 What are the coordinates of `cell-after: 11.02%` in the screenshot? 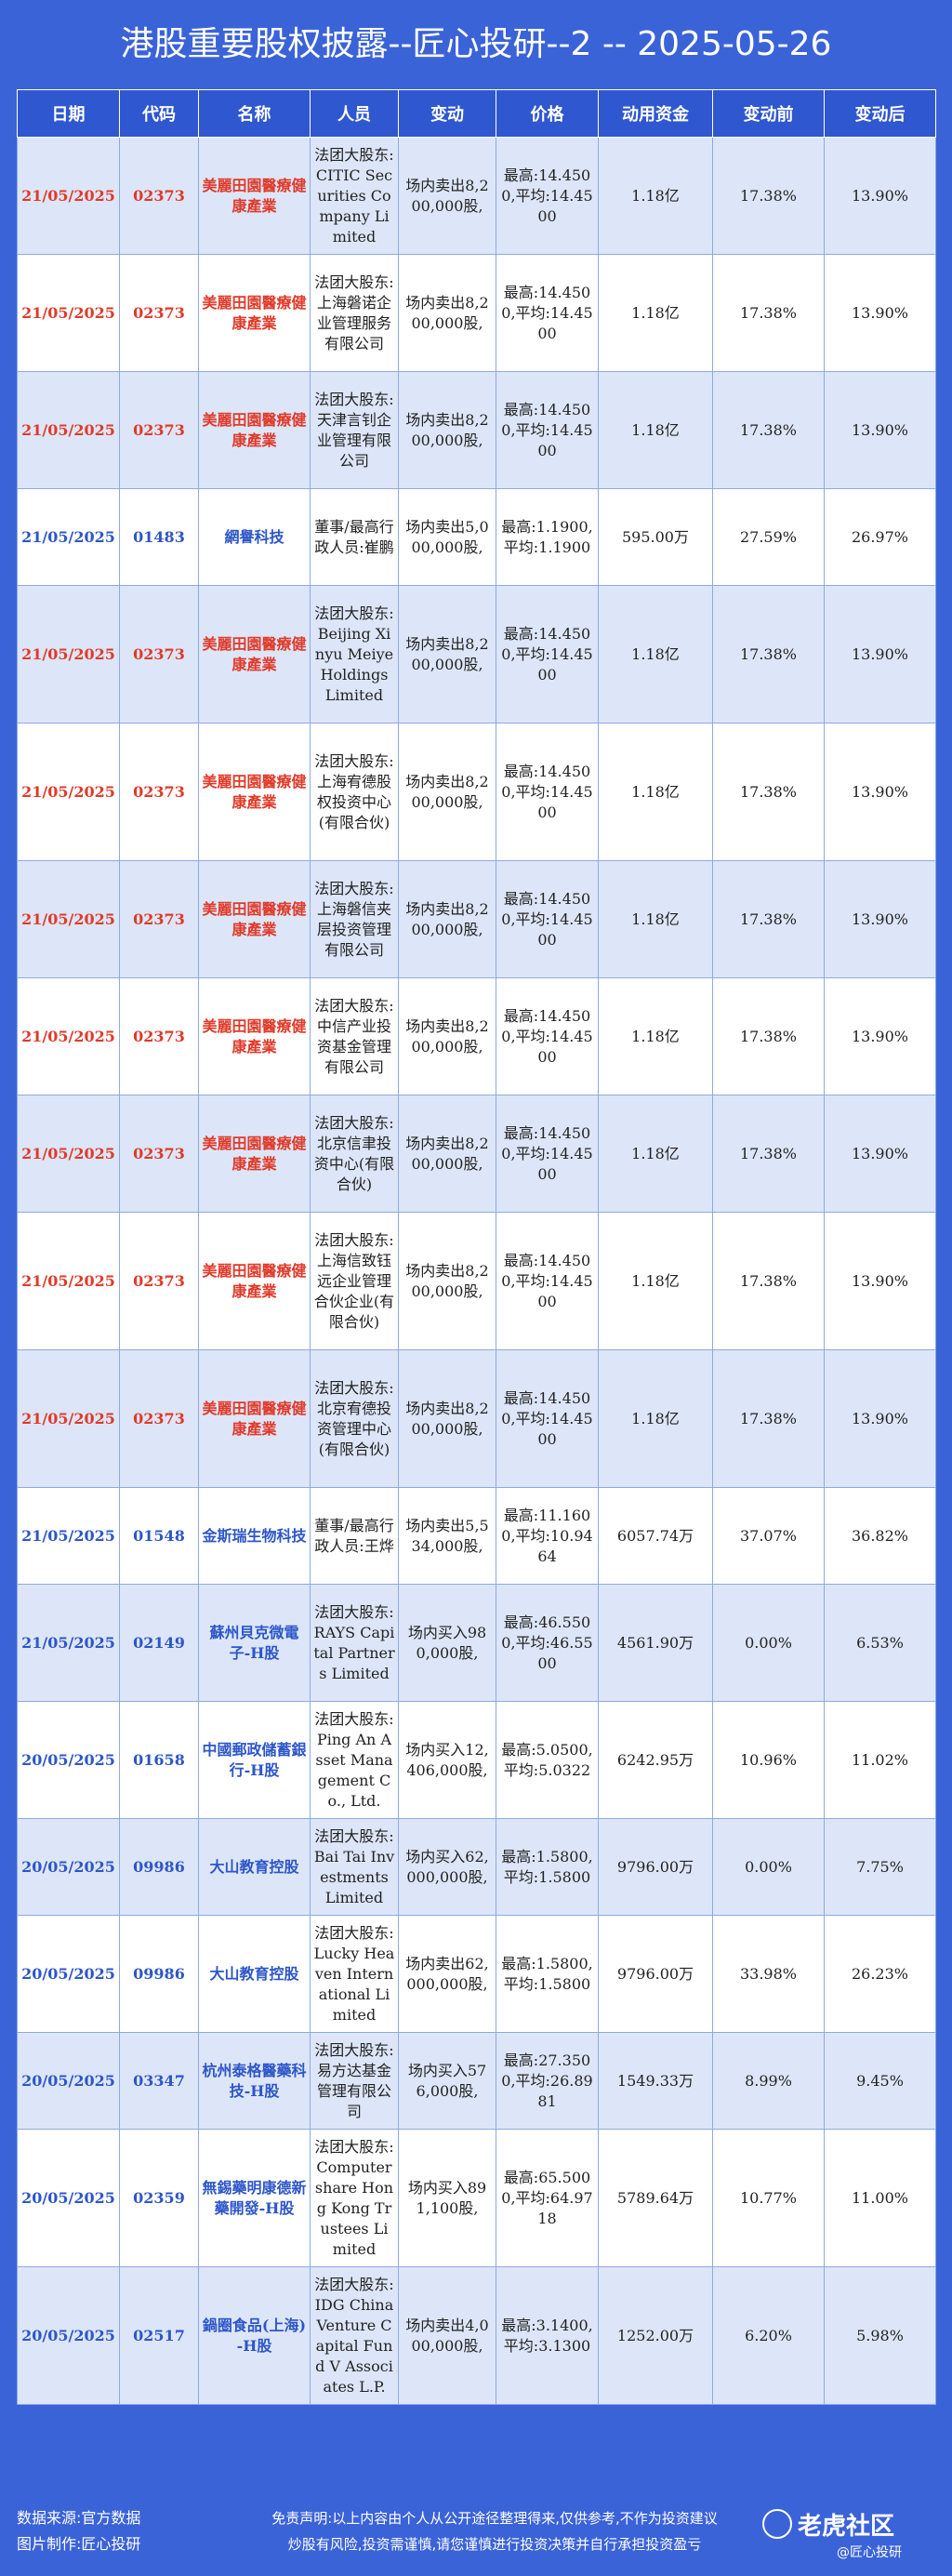 It's located at (880, 1760).